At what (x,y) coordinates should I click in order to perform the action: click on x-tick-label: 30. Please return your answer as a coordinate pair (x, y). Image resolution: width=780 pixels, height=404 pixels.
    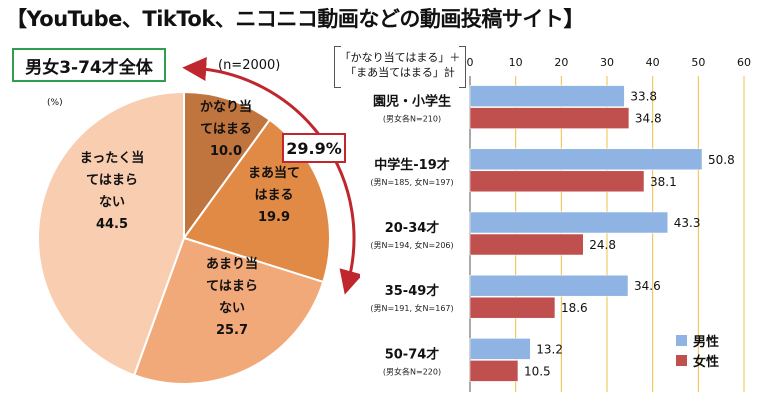
    Looking at the image, I should click on (607, 62).